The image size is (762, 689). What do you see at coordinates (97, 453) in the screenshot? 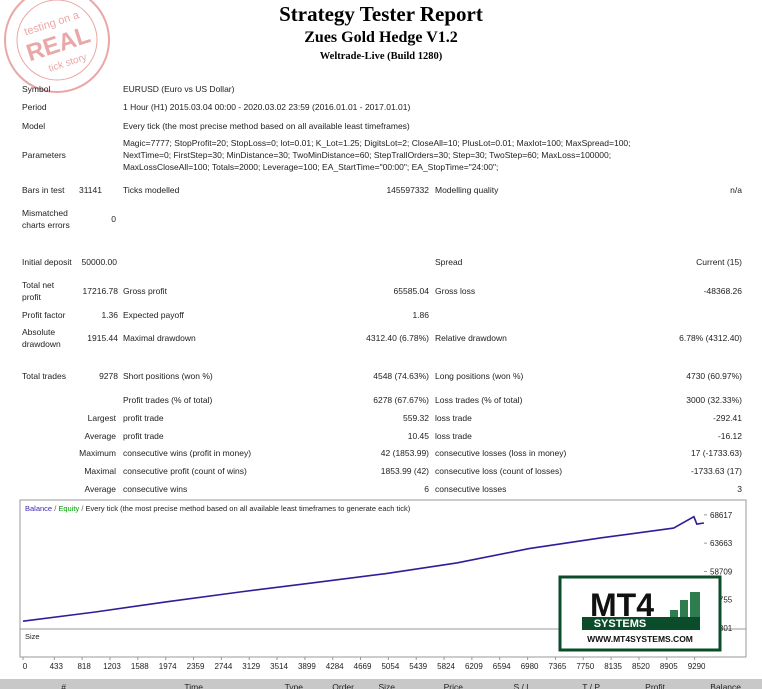
I see `stat-label: Maximum` at bounding box center [97, 453].